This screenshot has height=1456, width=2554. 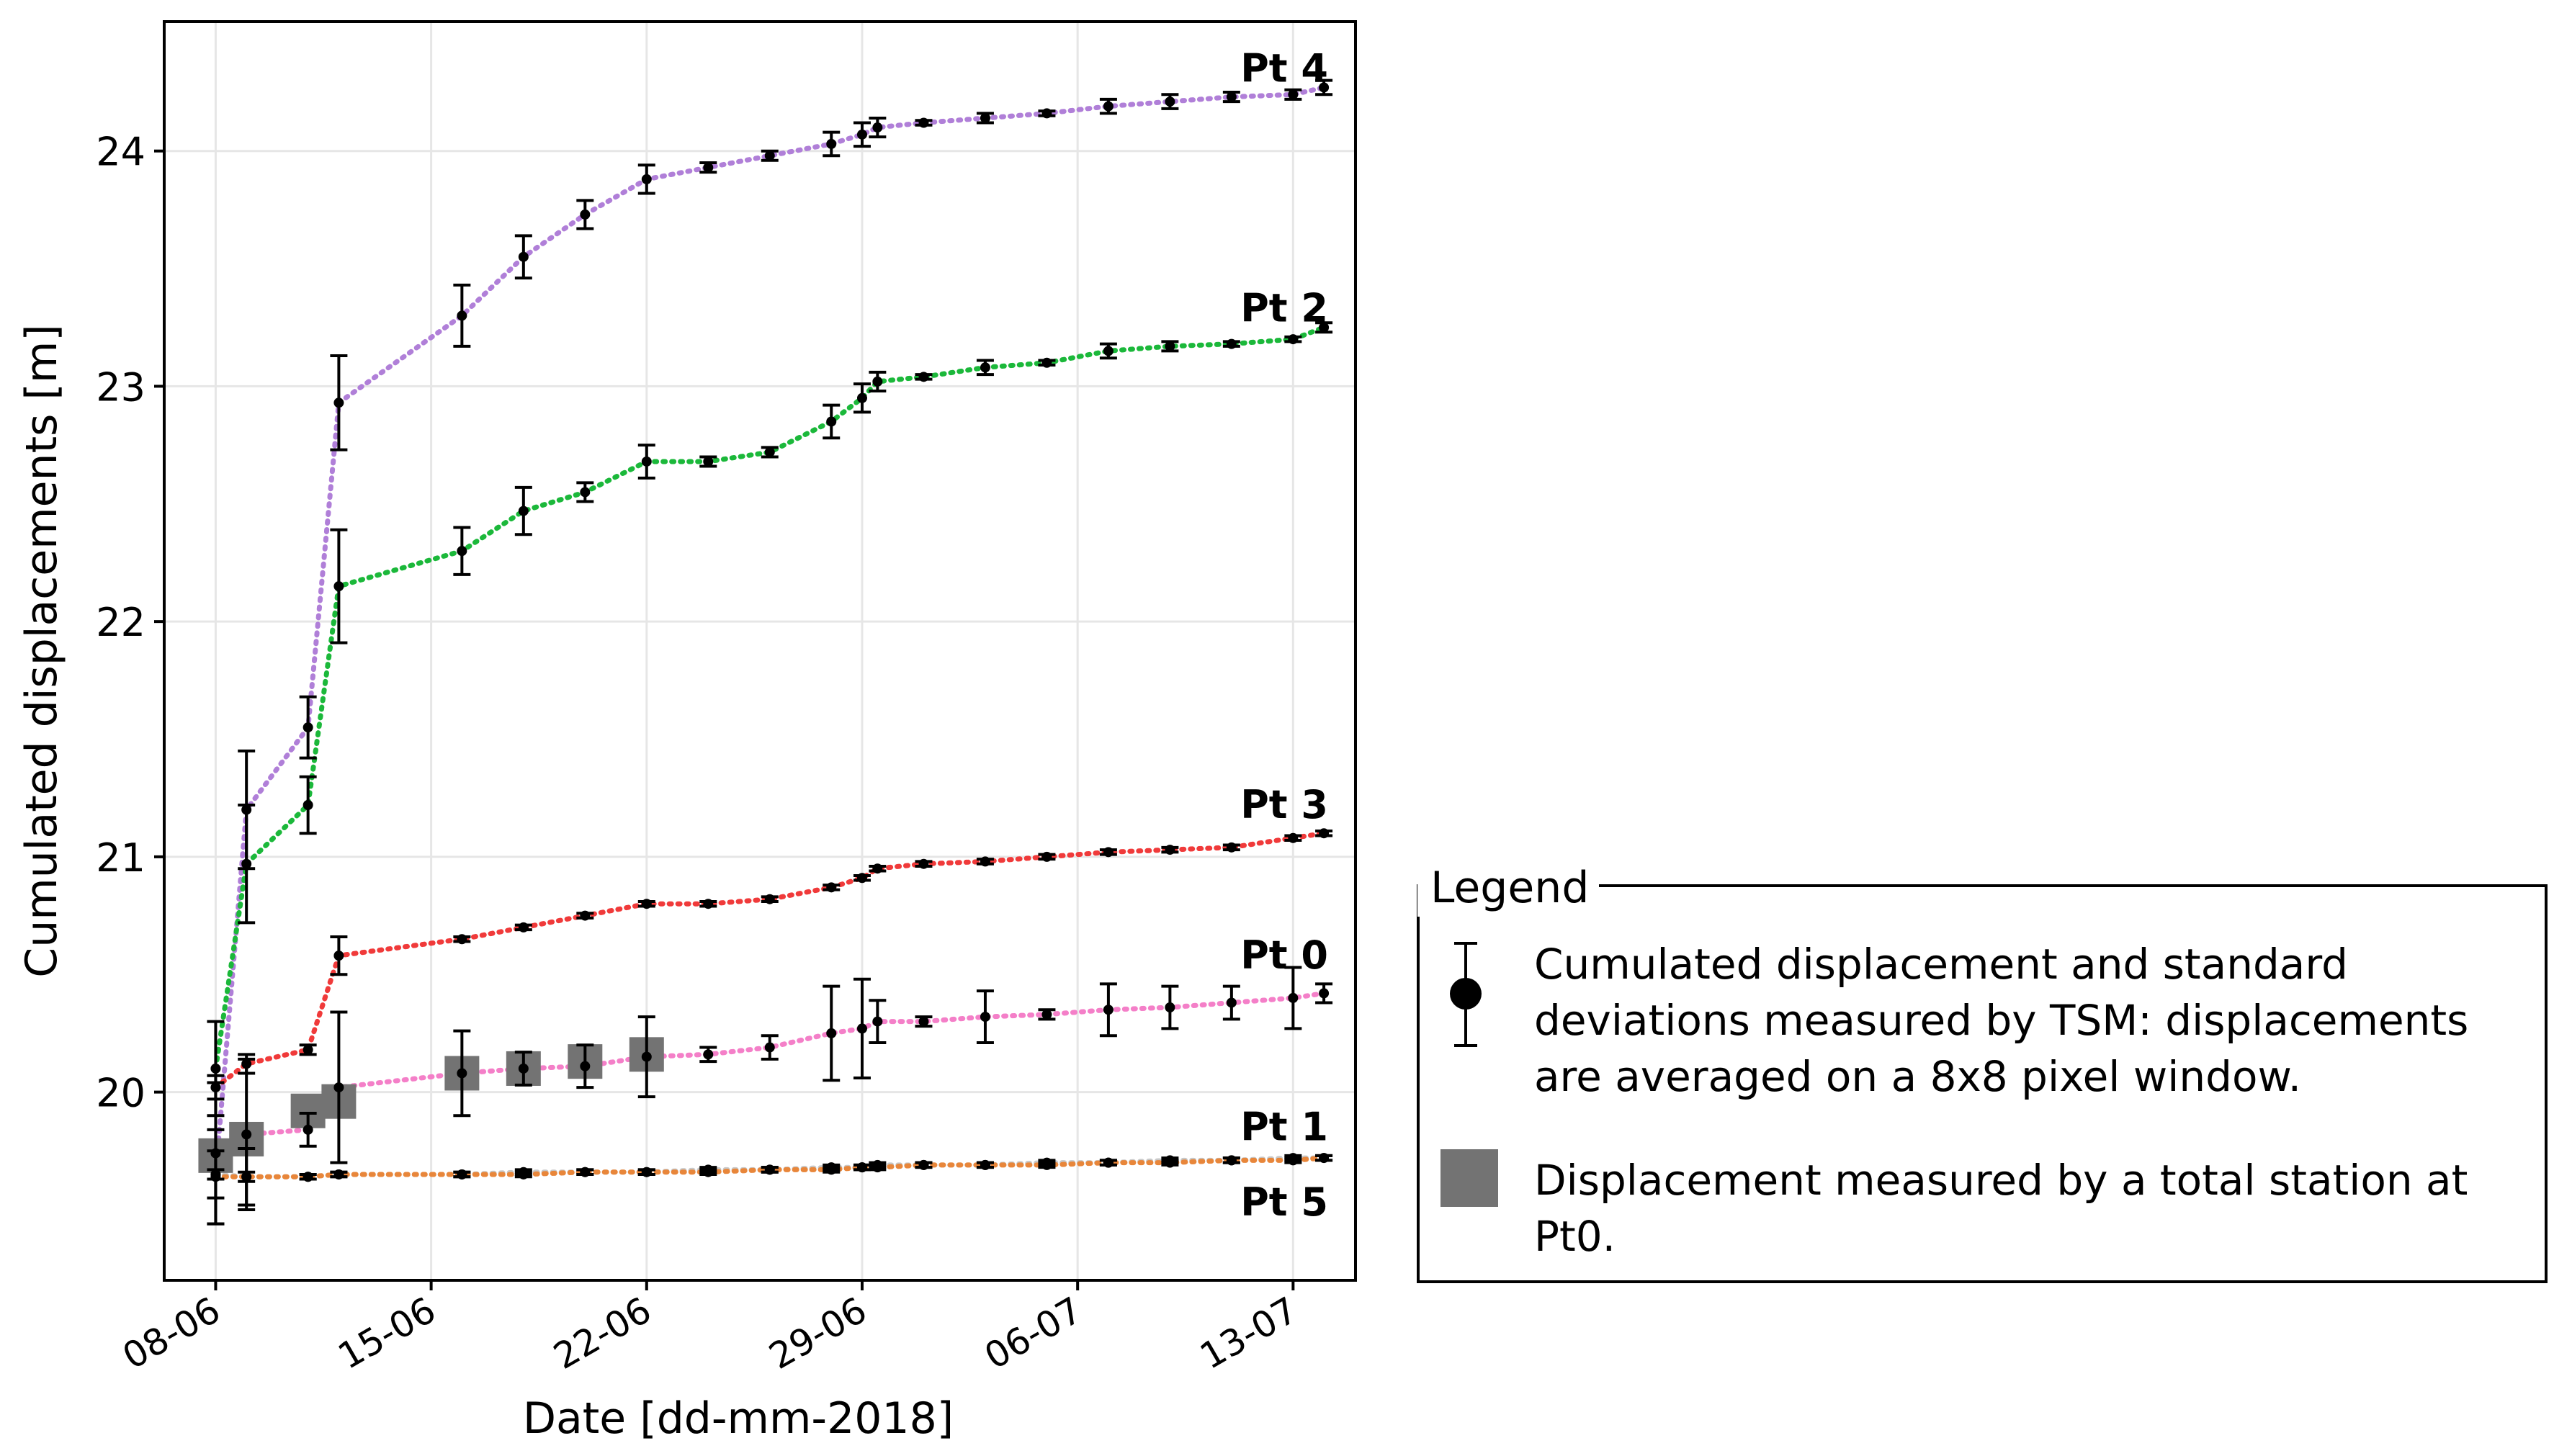 What do you see at coordinates (1469, 1178) in the screenshot?
I see `gray-square-icon` at bounding box center [1469, 1178].